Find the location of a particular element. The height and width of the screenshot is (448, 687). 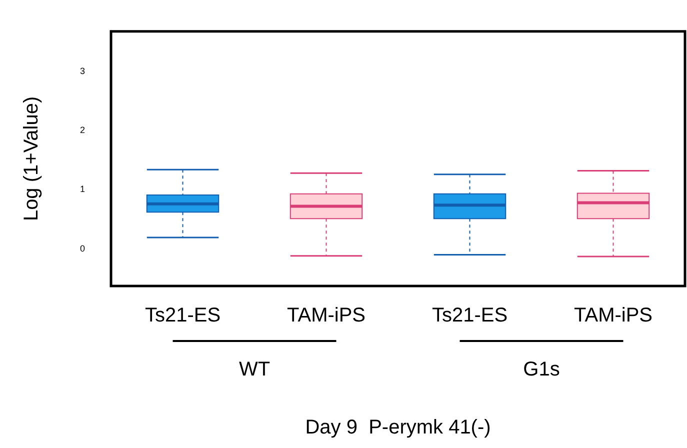

y-tick-label: 0 is located at coordinates (83, 248).